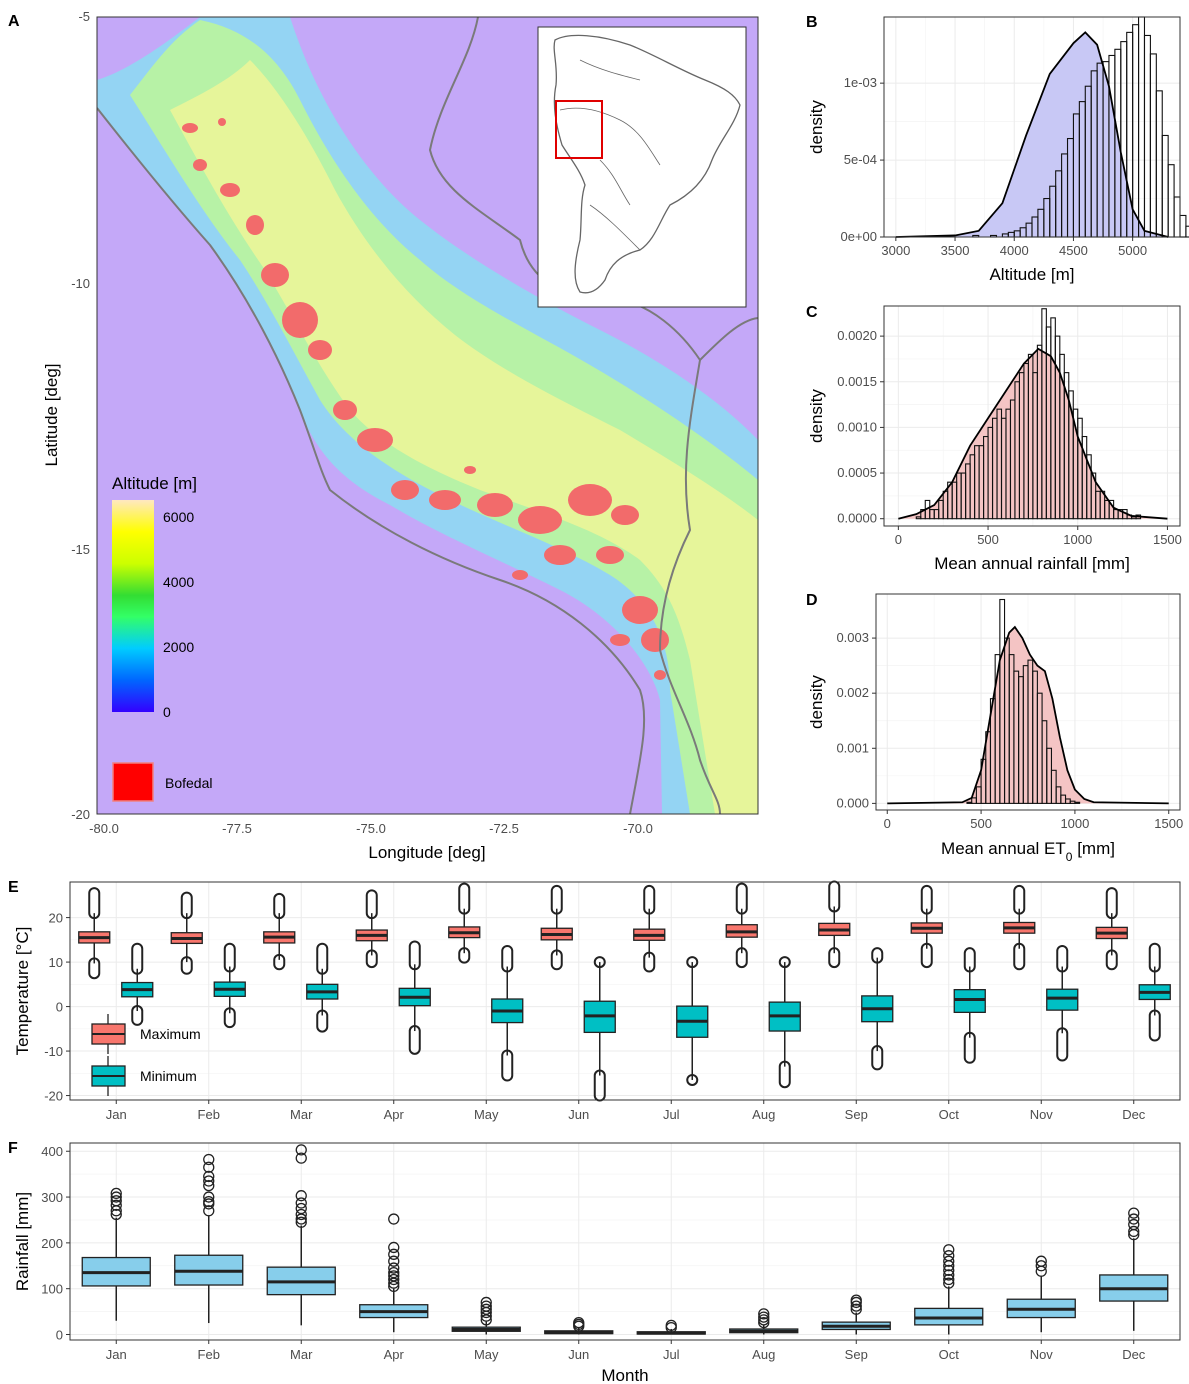 The height and width of the screenshot is (1384, 1189). What do you see at coordinates (13, 887) in the screenshot?
I see `panel-label-e: E` at bounding box center [13, 887].